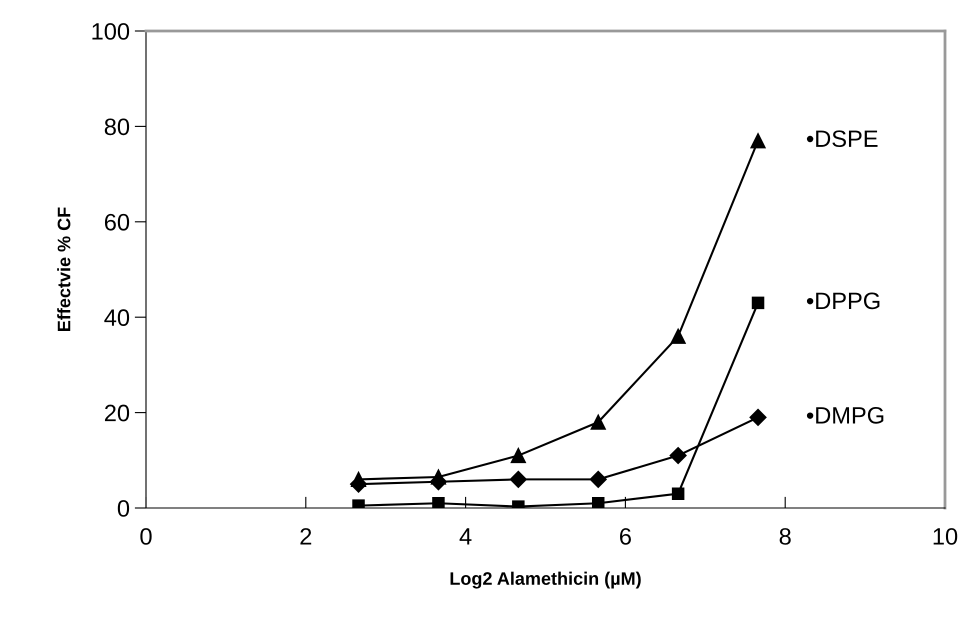 The width and height of the screenshot is (968, 640). What do you see at coordinates (117, 413) in the screenshot?
I see `y-tick-label: 20` at bounding box center [117, 413].